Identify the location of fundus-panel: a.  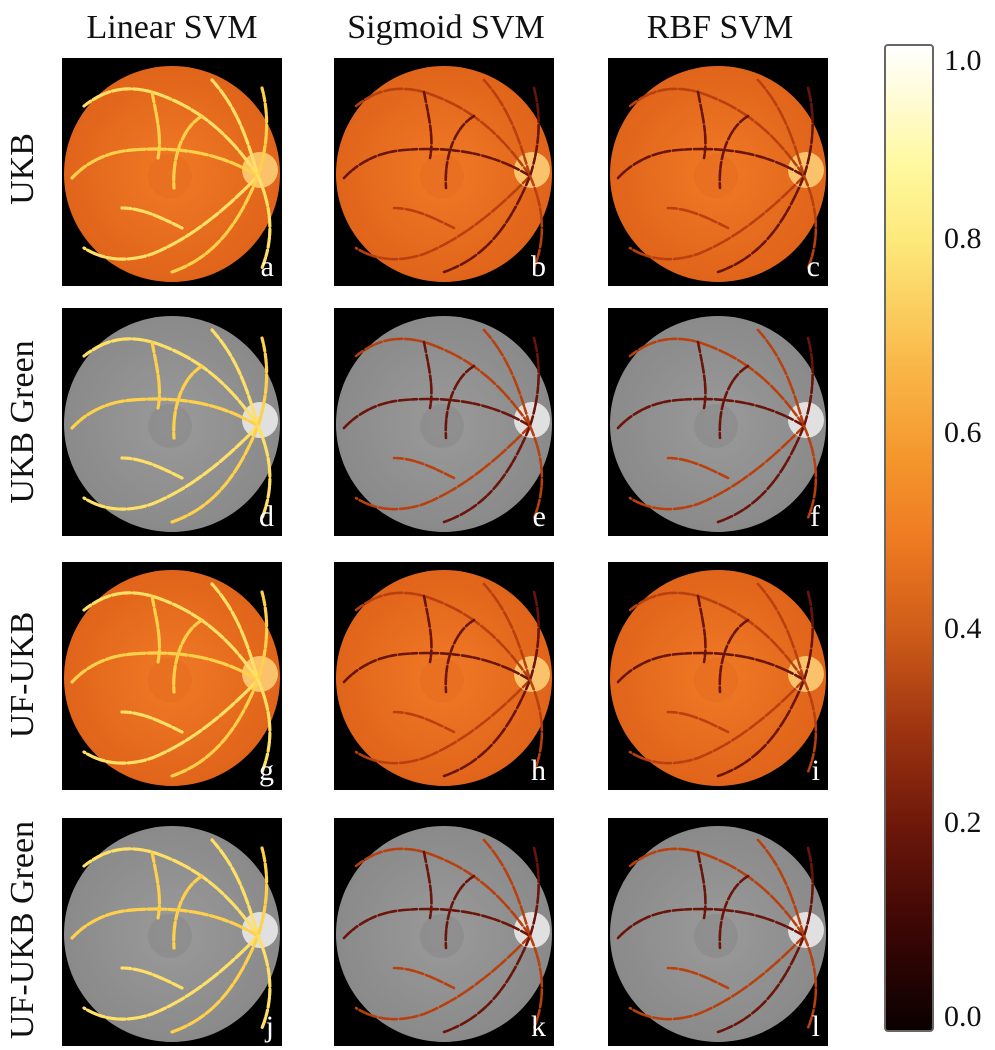
(172, 172).